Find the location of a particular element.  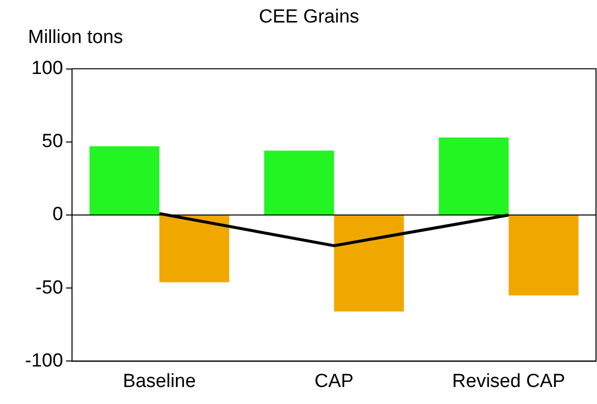

y-tick-label: 0 is located at coordinates (58, 215).